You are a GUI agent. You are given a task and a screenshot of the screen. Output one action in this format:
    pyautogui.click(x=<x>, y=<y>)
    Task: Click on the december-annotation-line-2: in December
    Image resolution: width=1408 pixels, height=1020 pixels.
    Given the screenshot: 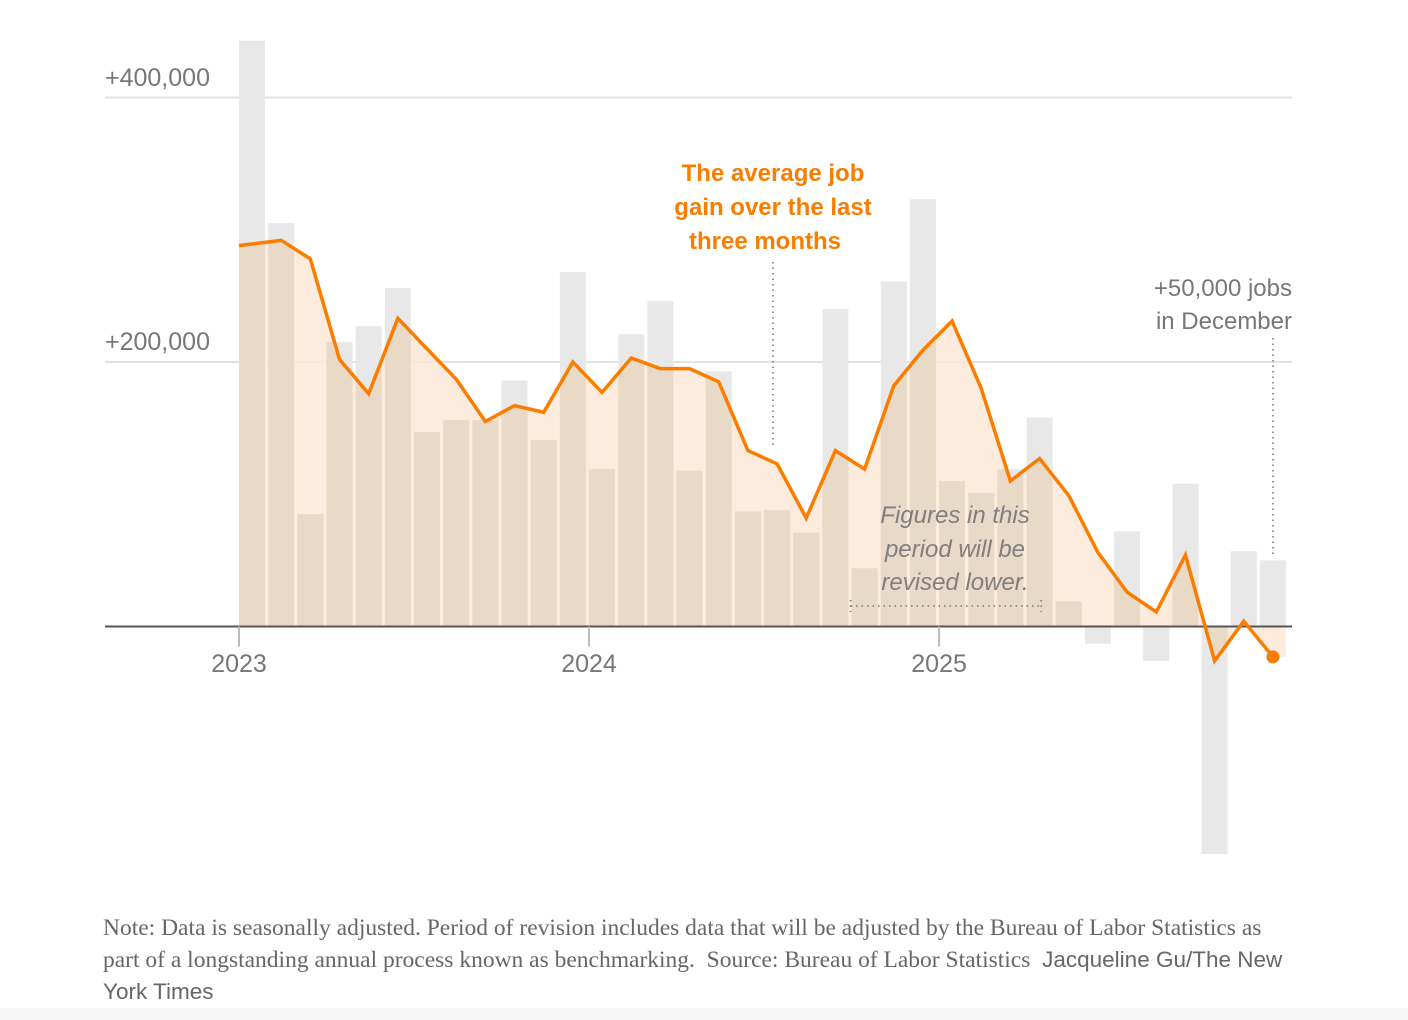 What is the action you would take?
    pyautogui.click(x=1224, y=321)
    